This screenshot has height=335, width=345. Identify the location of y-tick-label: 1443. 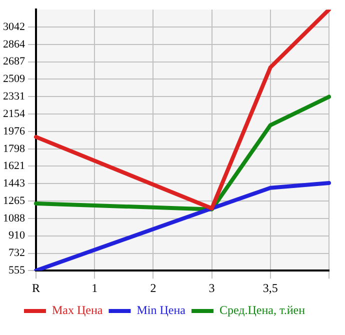
(14, 184).